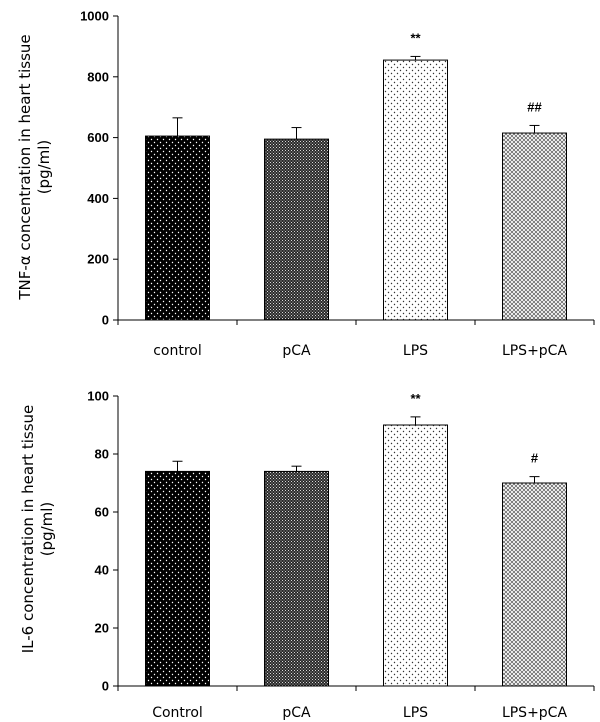  Describe the element at coordinates (102, 512) in the screenshot. I see `y-tick-label: 60` at that location.